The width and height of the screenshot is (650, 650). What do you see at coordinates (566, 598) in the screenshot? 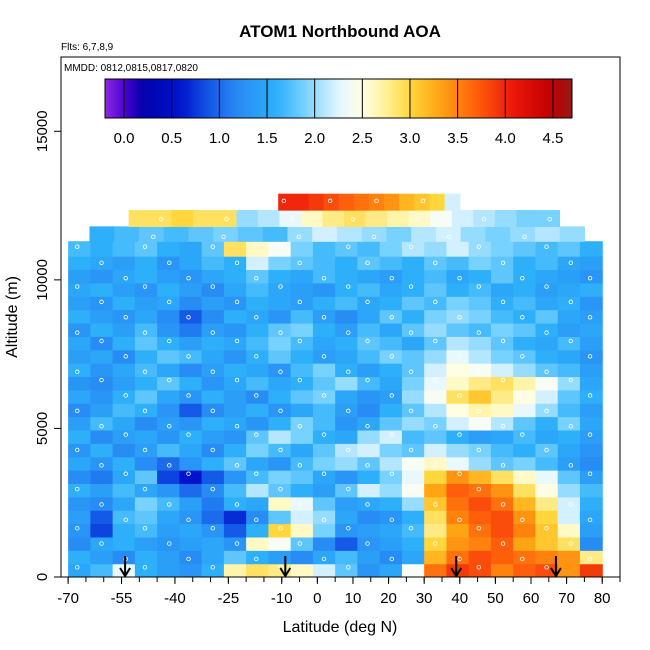
I see `x-tick-label: 70` at bounding box center [566, 598].